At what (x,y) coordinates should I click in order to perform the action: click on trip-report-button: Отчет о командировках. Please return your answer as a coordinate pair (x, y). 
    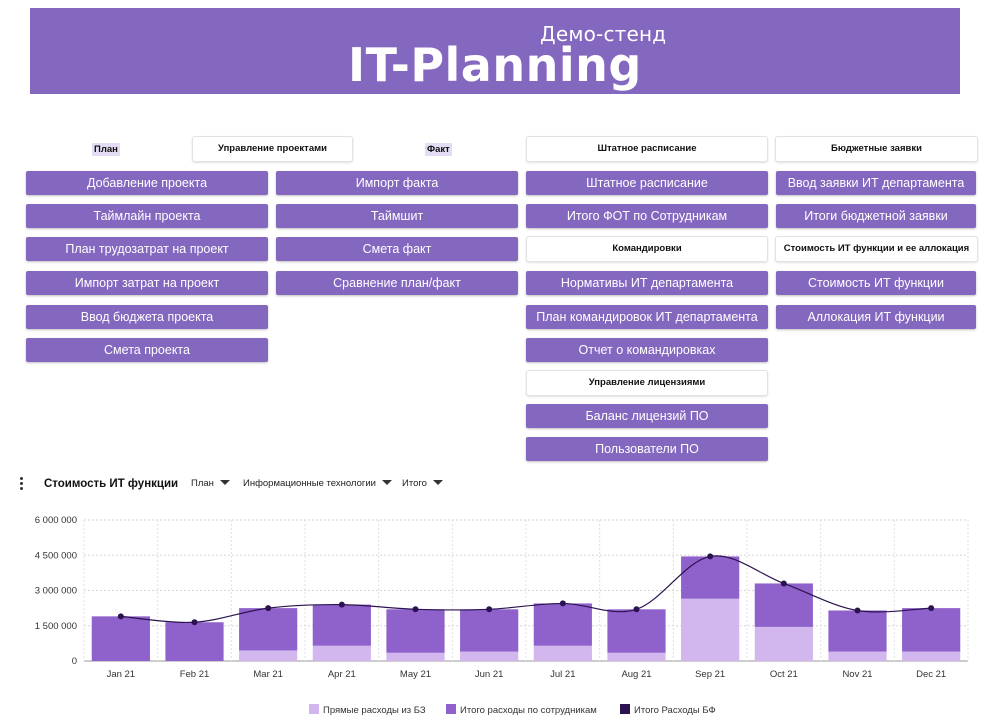
    Looking at the image, I should click on (647, 350).